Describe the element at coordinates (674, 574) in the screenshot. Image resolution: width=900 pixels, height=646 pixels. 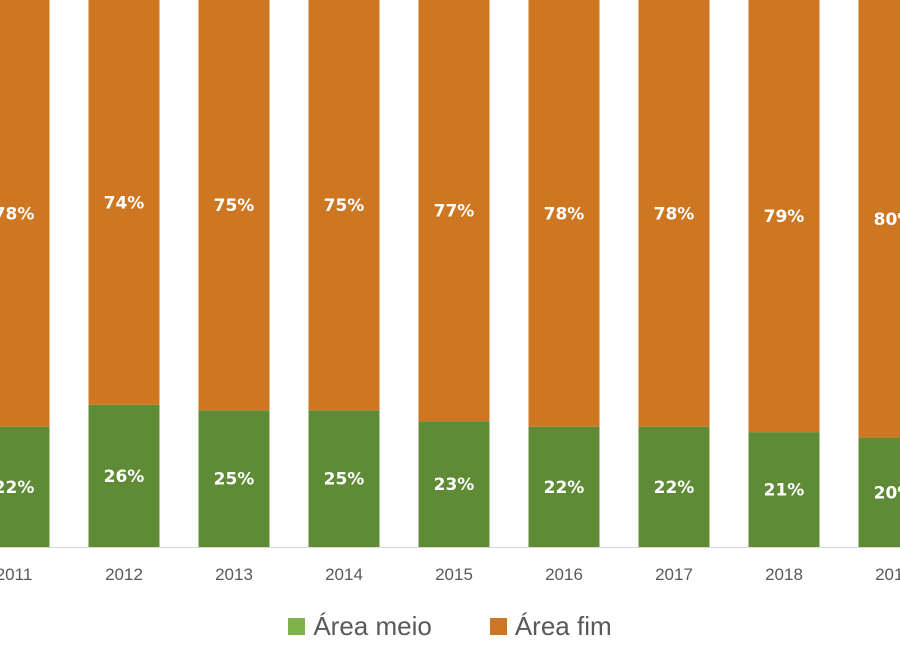
I see `x-tick-label-2017: 2017` at that location.